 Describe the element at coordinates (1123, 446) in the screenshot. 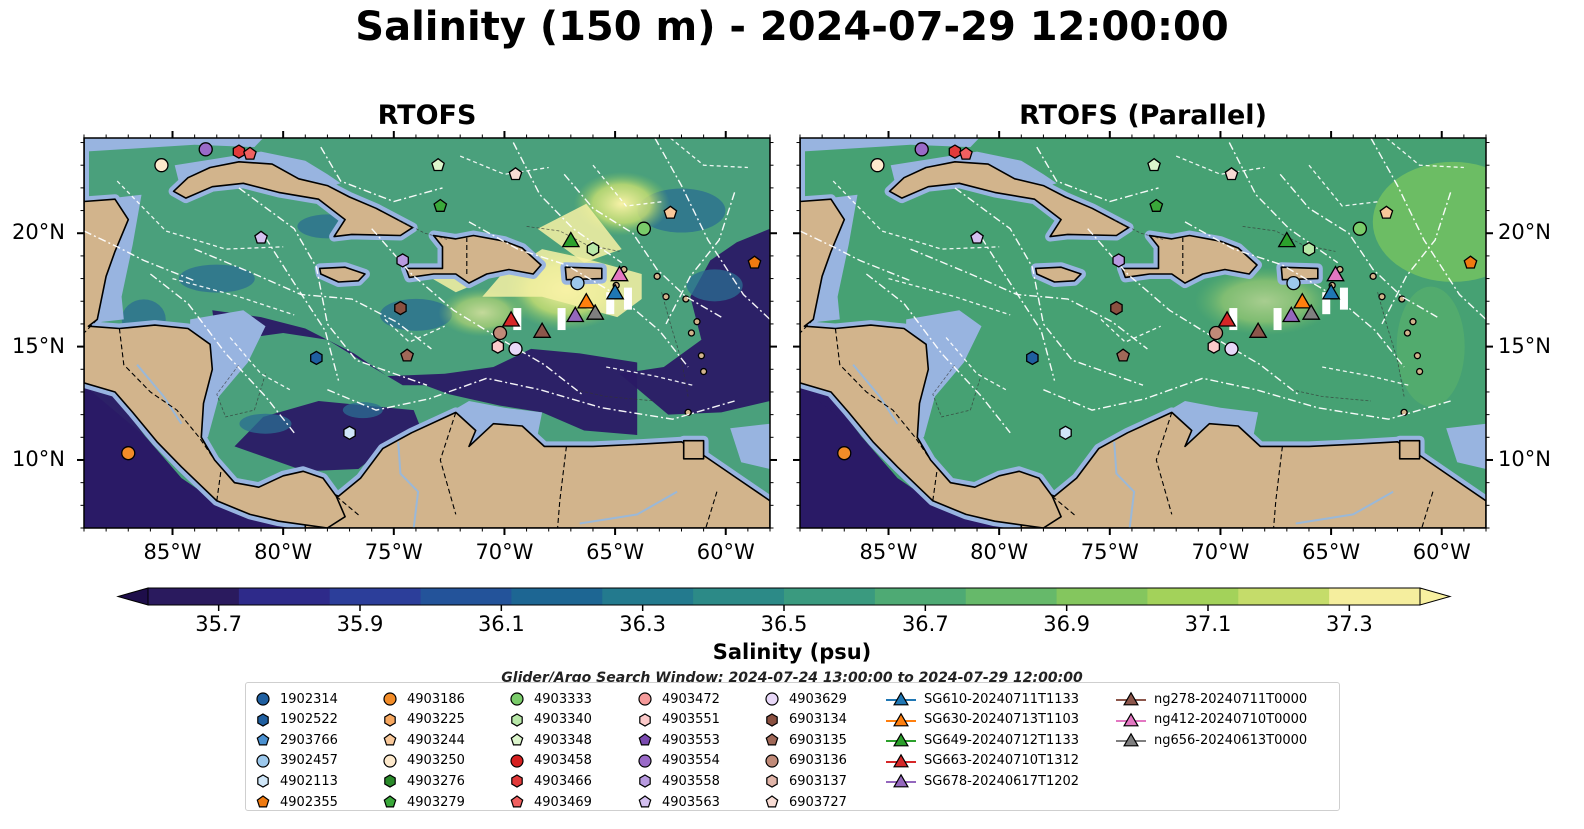

I see `rivers` at that location.